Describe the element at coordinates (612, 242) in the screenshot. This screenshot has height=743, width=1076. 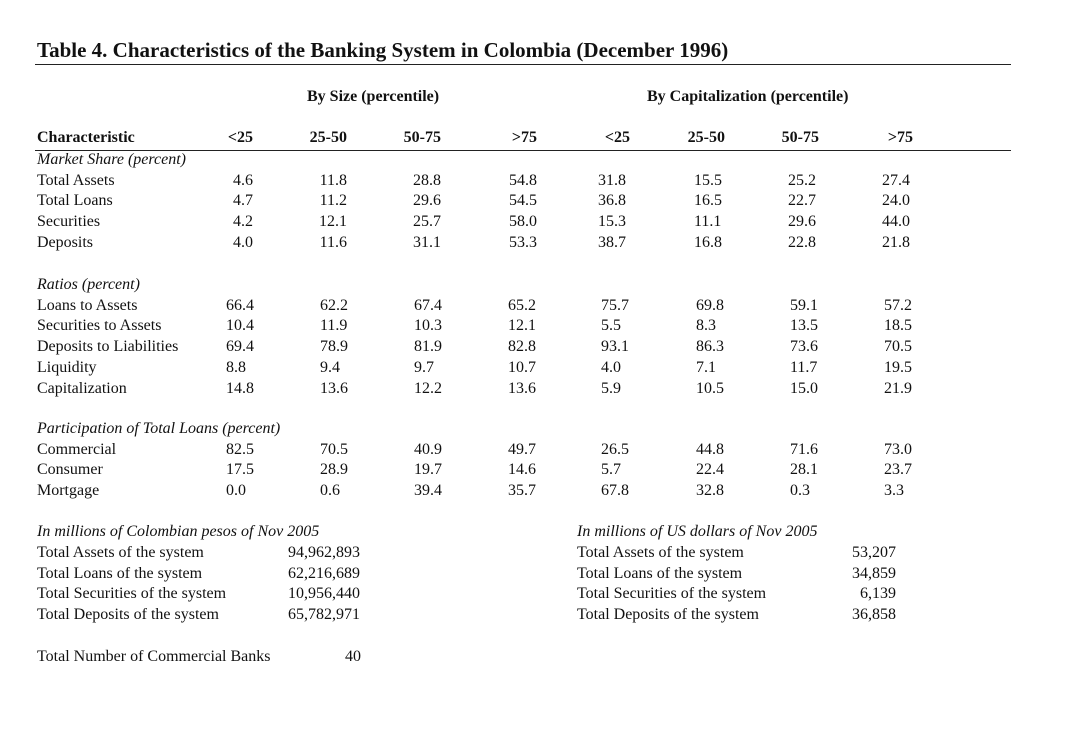
I see `table-cell: 38.7` at that location.